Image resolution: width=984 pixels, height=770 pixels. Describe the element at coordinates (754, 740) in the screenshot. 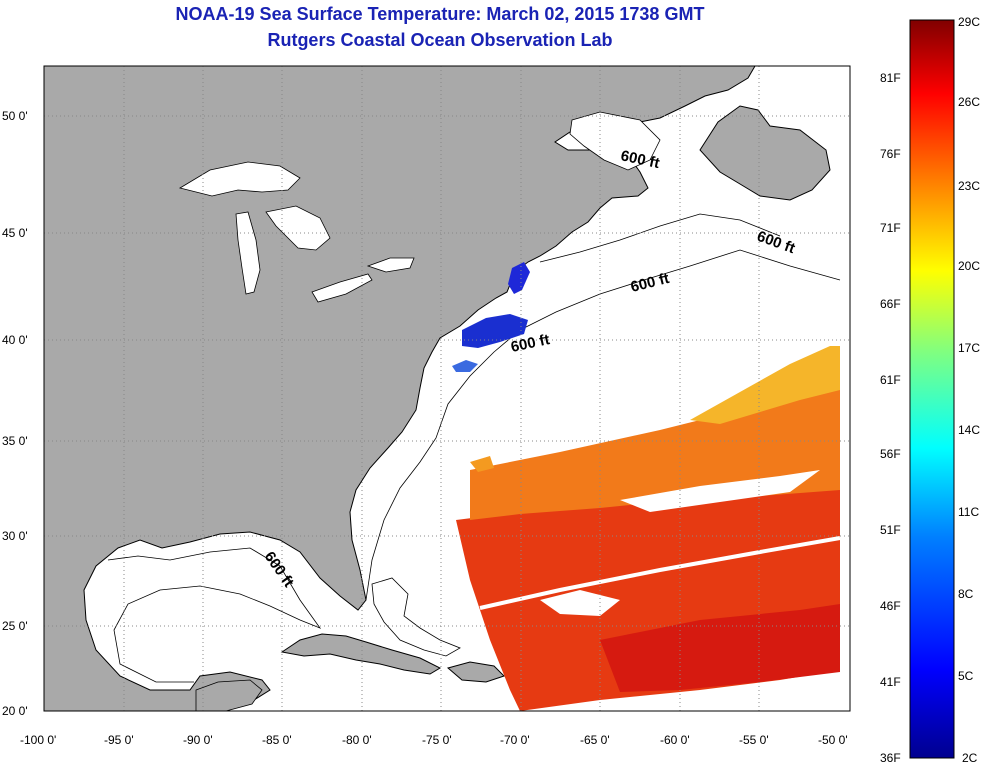

I see `lon-tick-label: -55 0'` at that location.